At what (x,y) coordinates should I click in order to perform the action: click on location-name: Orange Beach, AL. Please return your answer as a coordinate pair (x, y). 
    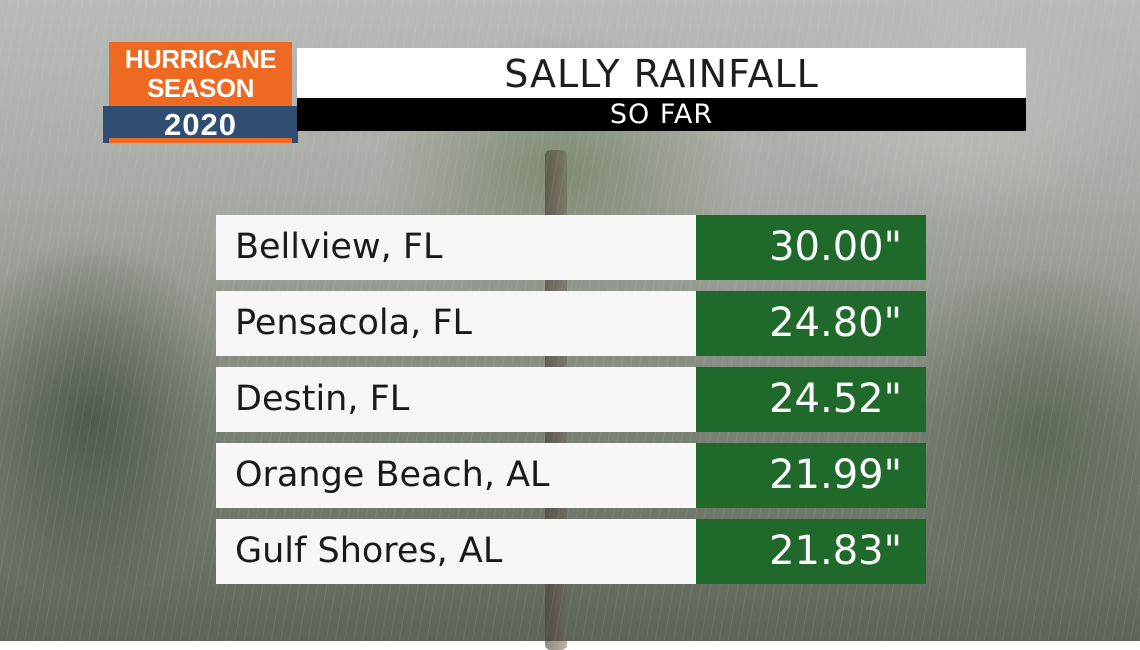
    Looking at the image, I should click on (456, 475).